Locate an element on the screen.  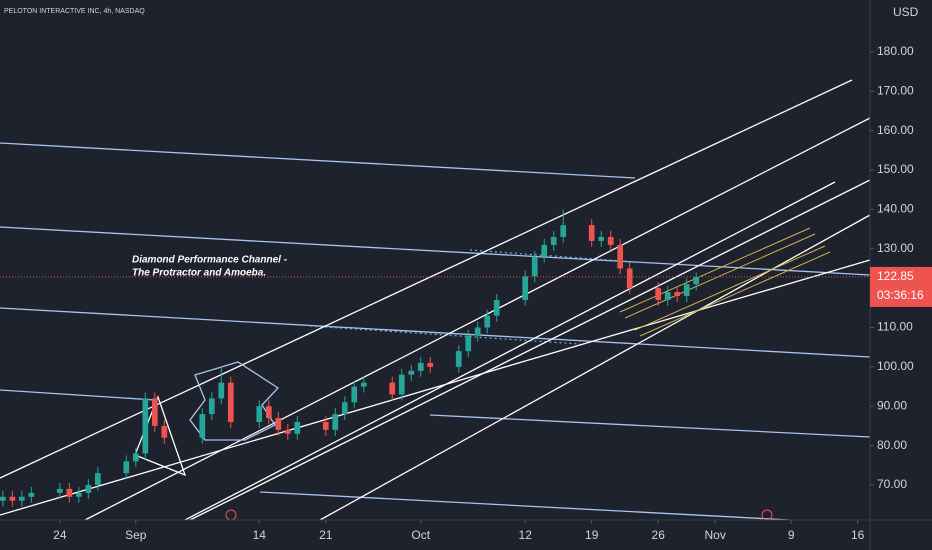
y-tick-label: 160.00 is located at coordinates (895, 130).